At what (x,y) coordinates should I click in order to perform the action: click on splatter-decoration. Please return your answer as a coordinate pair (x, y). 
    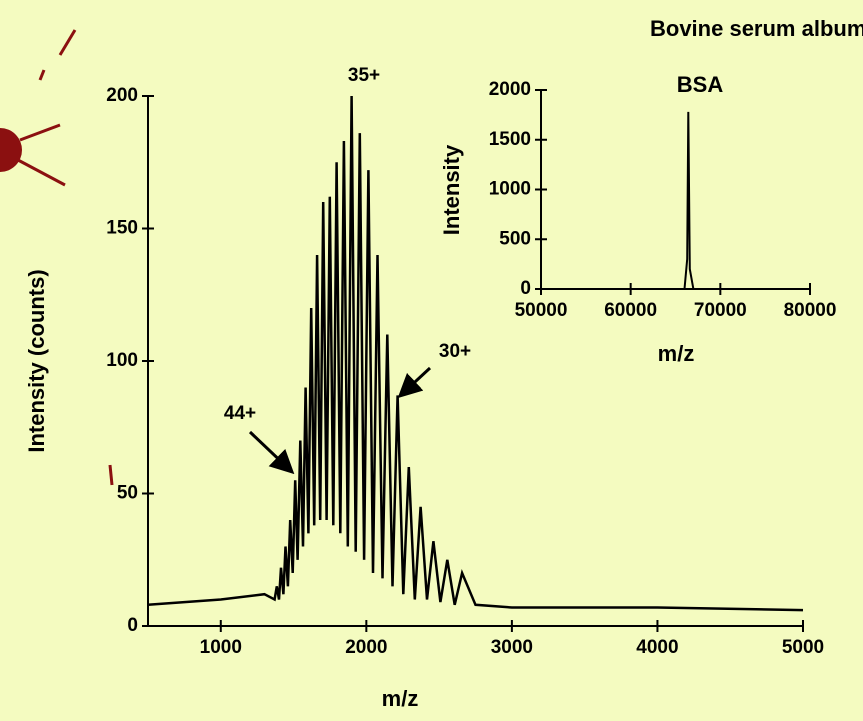
    Looking at the image, I should click on (57, 257).